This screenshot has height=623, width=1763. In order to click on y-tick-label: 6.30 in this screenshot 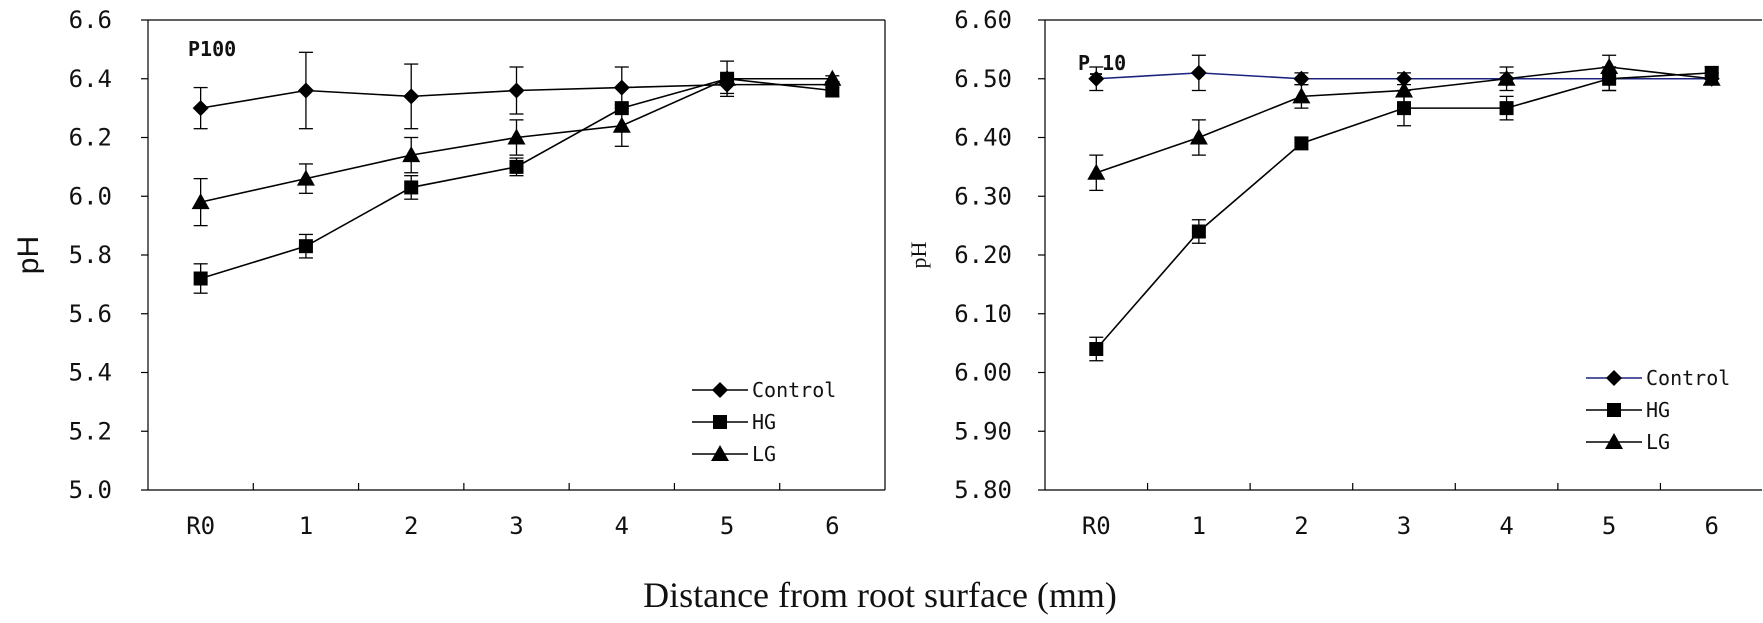, I will do `click(983, 196)`.